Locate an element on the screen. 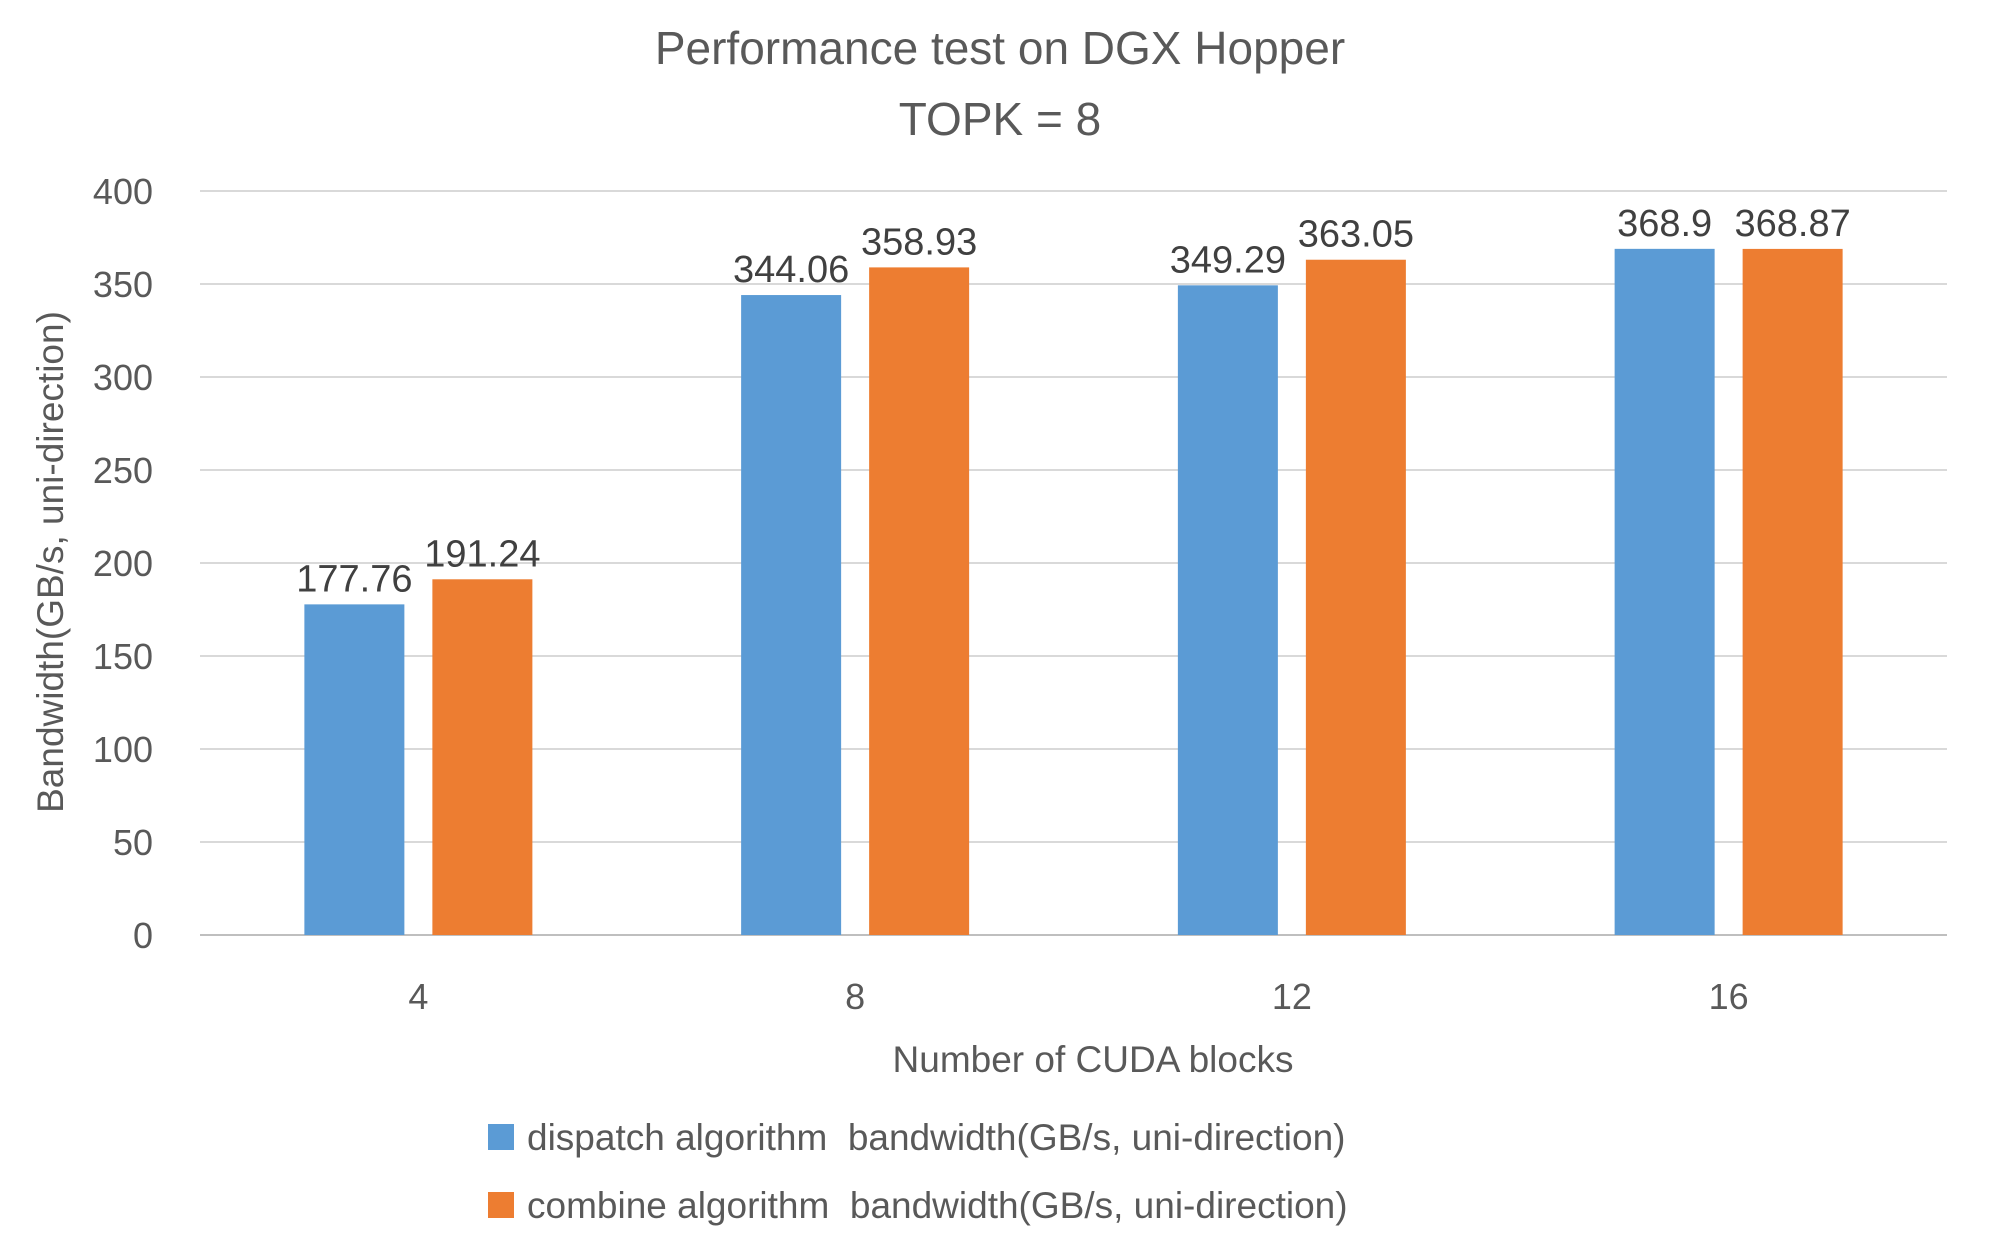 The width and height of the screenshot is (1999, 1248). y-tick-label: 100 is located at coordinates (123, 749).